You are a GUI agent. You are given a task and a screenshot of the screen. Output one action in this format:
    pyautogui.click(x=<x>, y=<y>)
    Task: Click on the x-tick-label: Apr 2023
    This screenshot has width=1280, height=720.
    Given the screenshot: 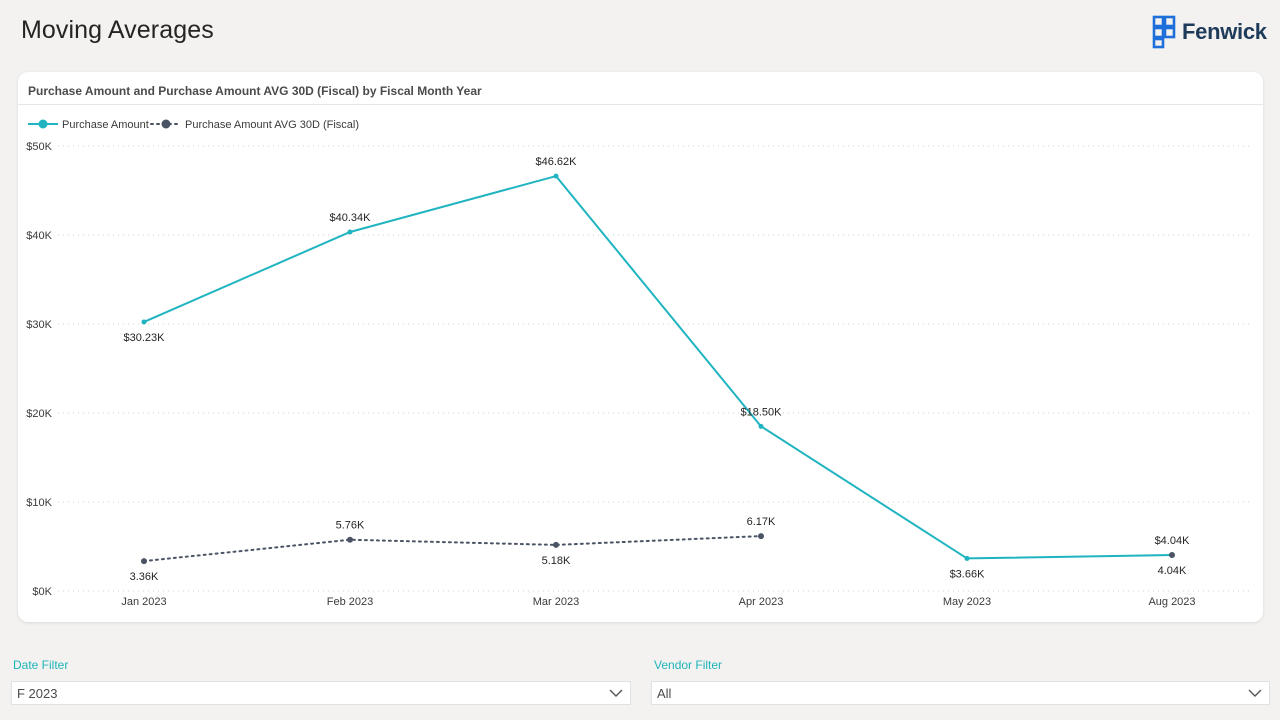 What is the action you would take?
    pyautogui.click(x=761, y=602)
    